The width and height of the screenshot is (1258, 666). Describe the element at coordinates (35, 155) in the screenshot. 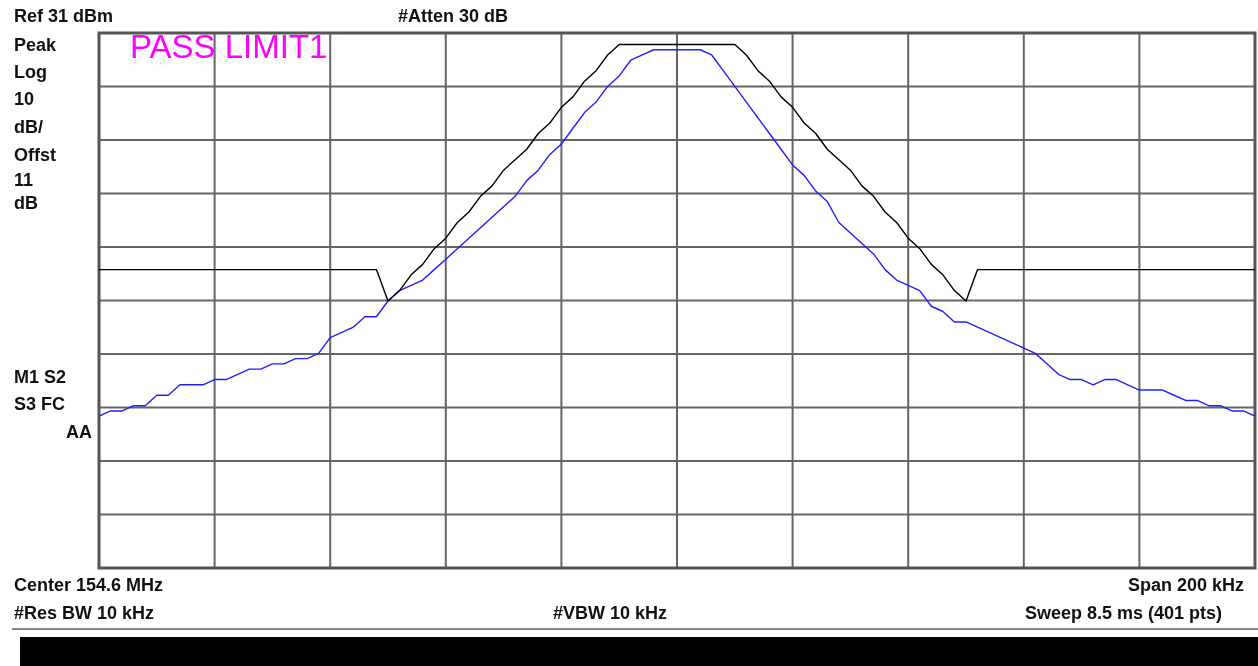

I see `text: Offst` at that location.